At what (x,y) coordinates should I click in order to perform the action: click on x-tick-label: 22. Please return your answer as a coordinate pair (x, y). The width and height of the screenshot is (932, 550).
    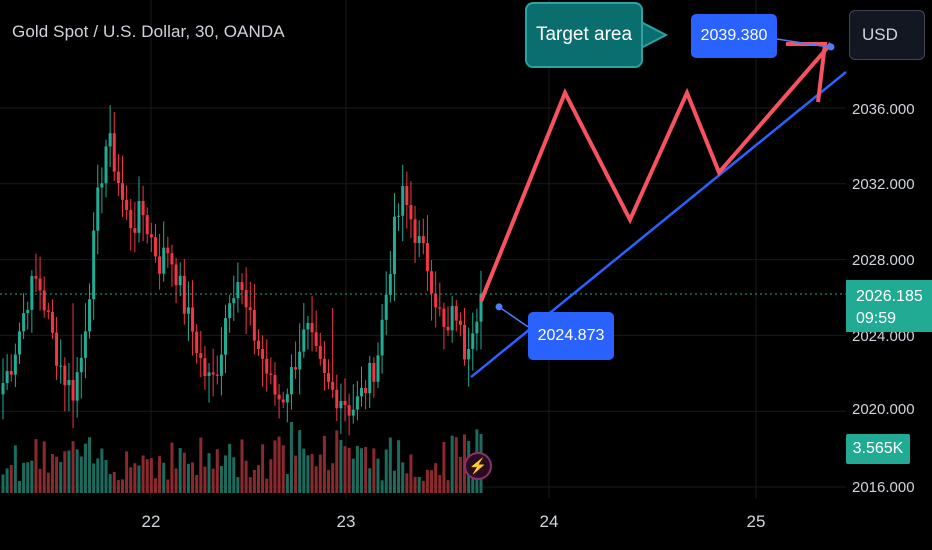
    Looking at the image, I should click on (151, 521).